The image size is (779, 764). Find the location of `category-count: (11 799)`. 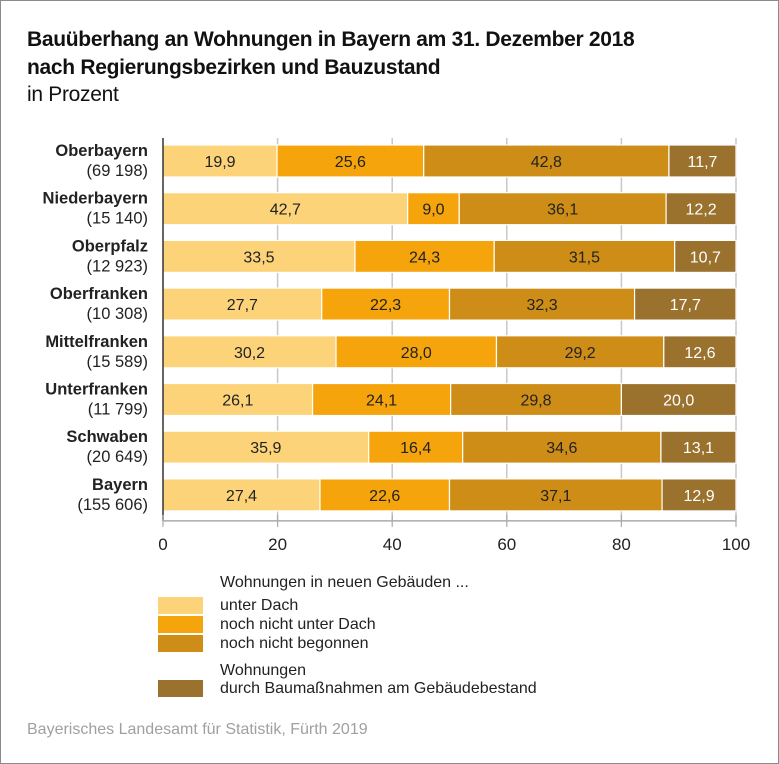

category-count: (11 799) is located at coordinates (118, 410).